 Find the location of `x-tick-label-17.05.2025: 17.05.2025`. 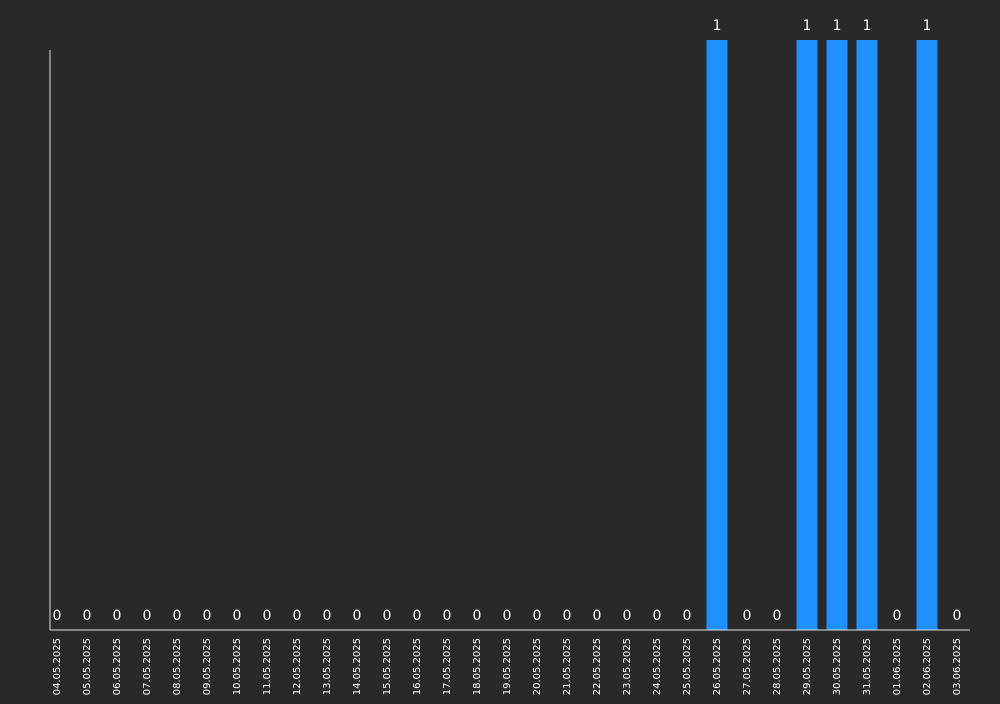

x-tick-label-17.05.2025: 17.05.2025 is located at coordinates (447, 666).